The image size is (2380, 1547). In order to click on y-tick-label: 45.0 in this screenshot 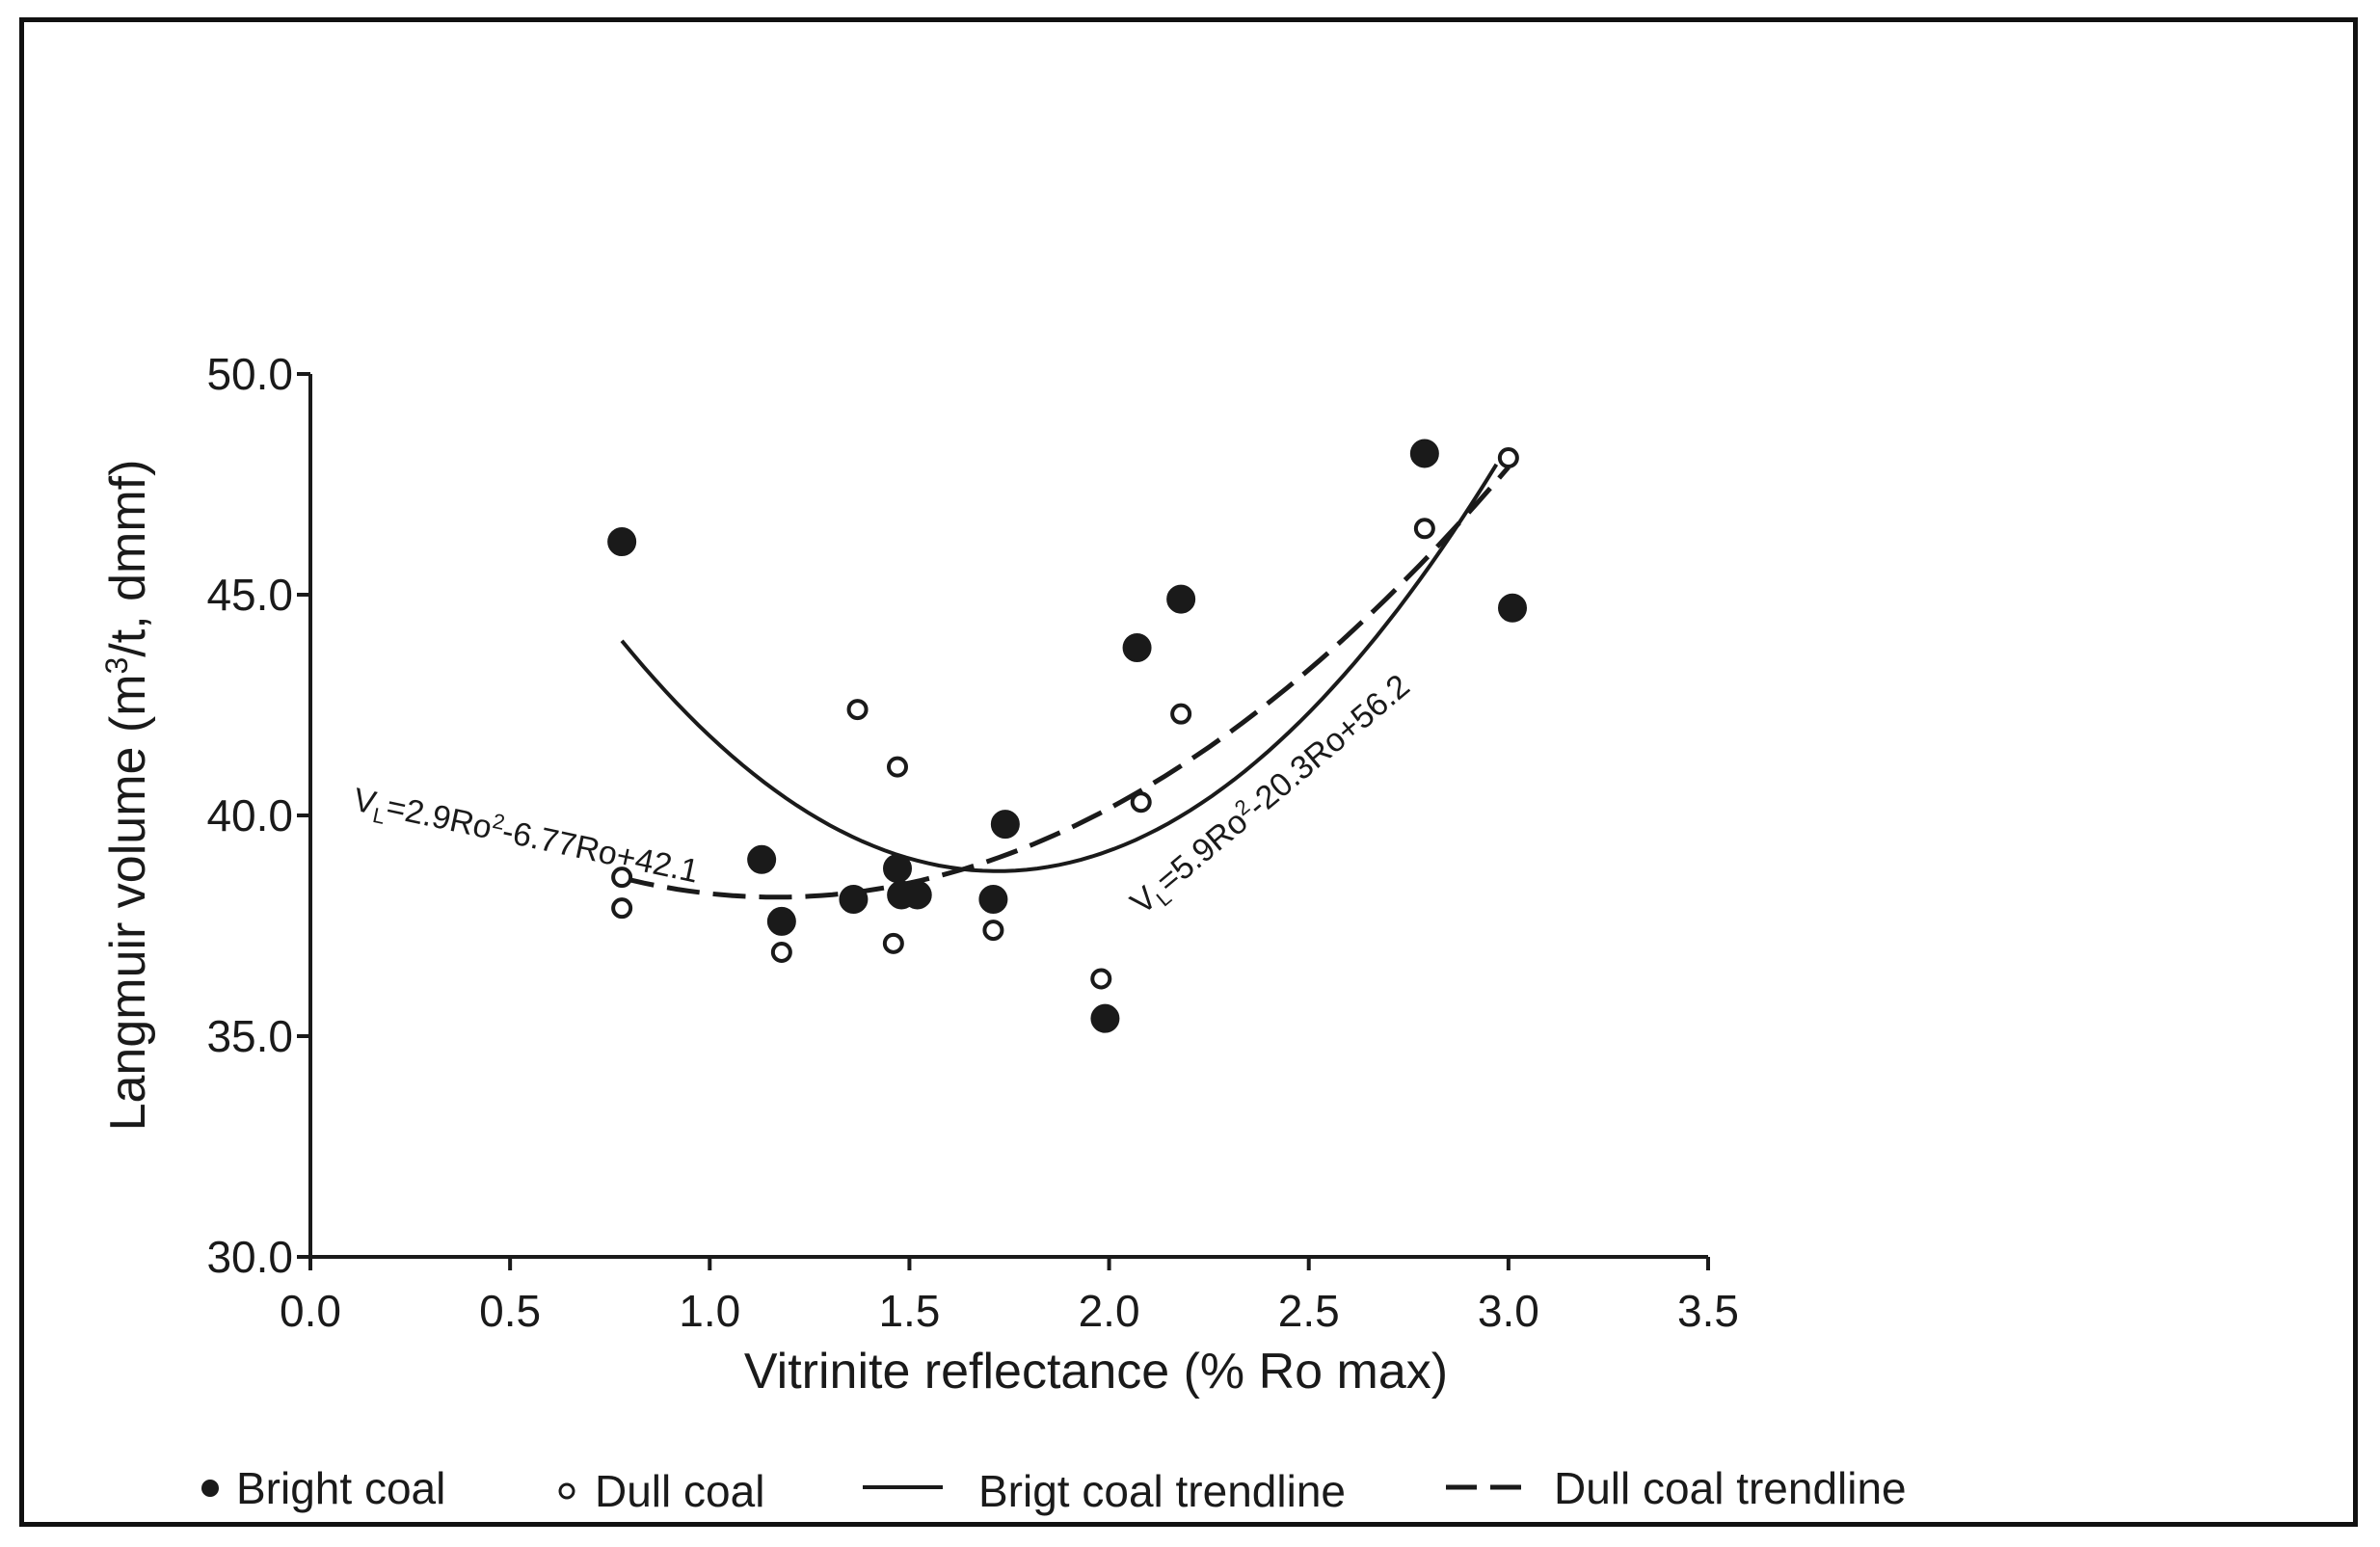, I will do `click(250, 595)`.